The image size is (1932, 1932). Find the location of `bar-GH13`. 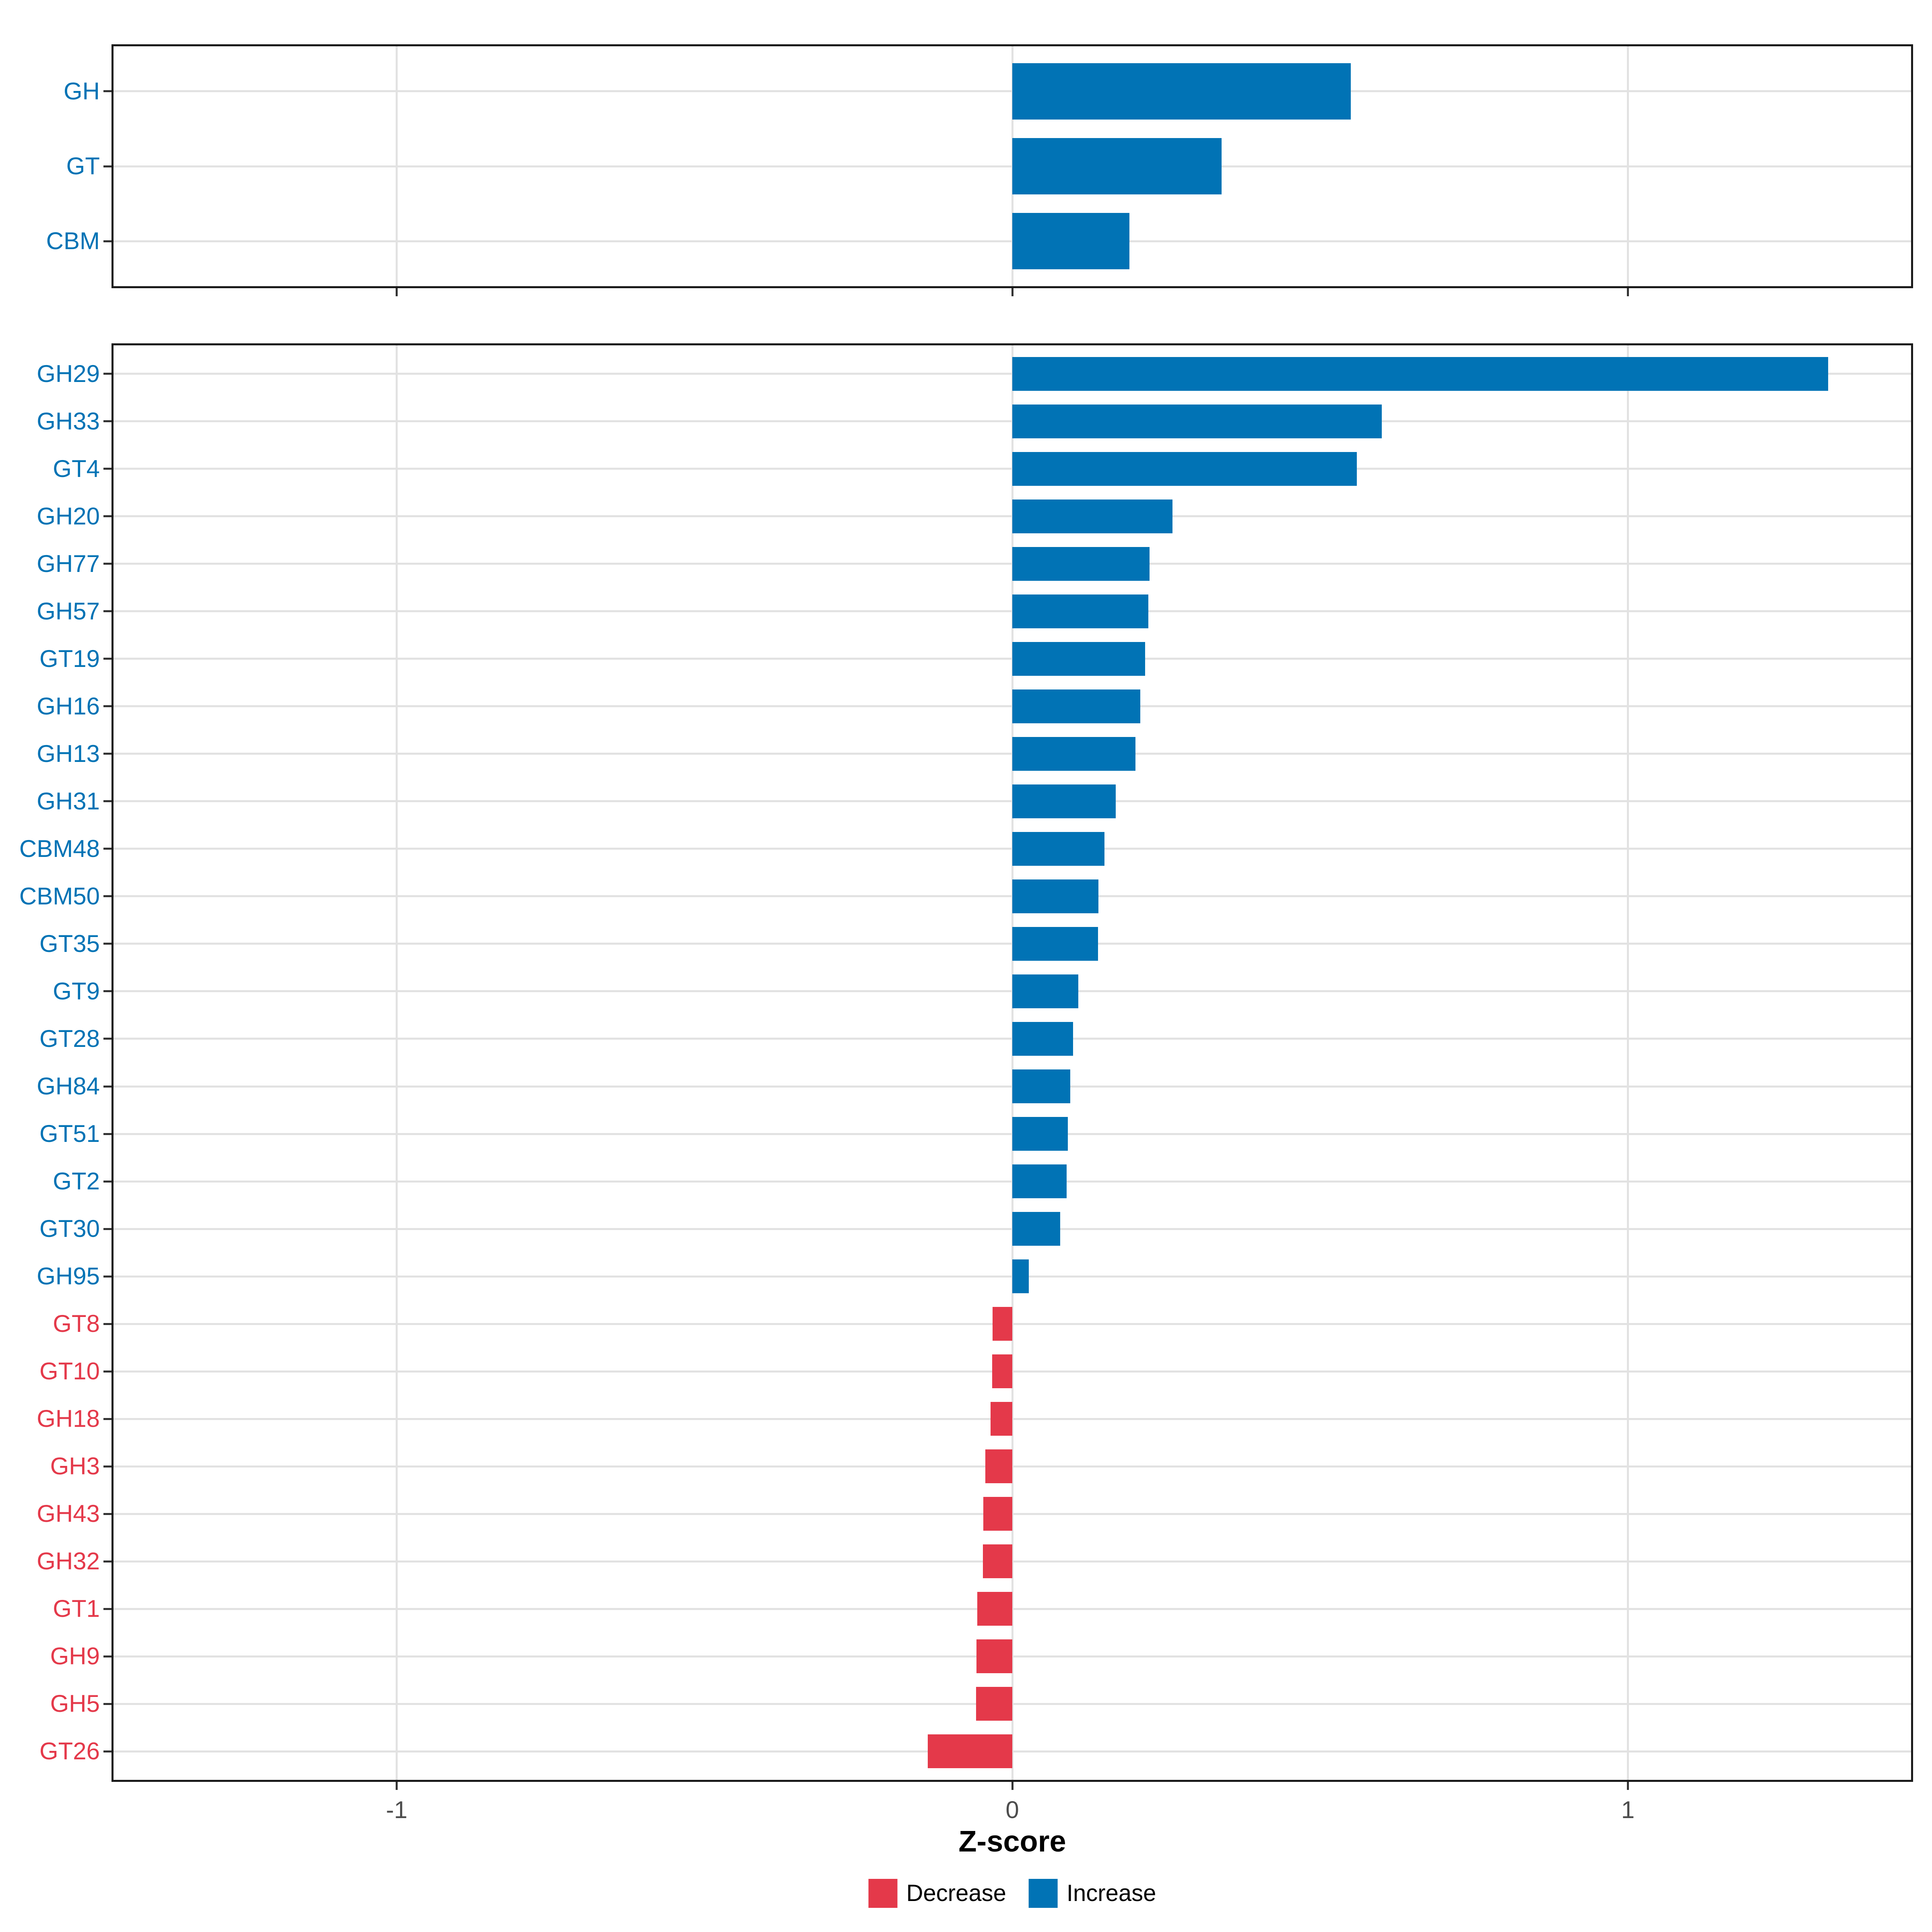

bar-GH13 is located at coordinates (1073, 754).